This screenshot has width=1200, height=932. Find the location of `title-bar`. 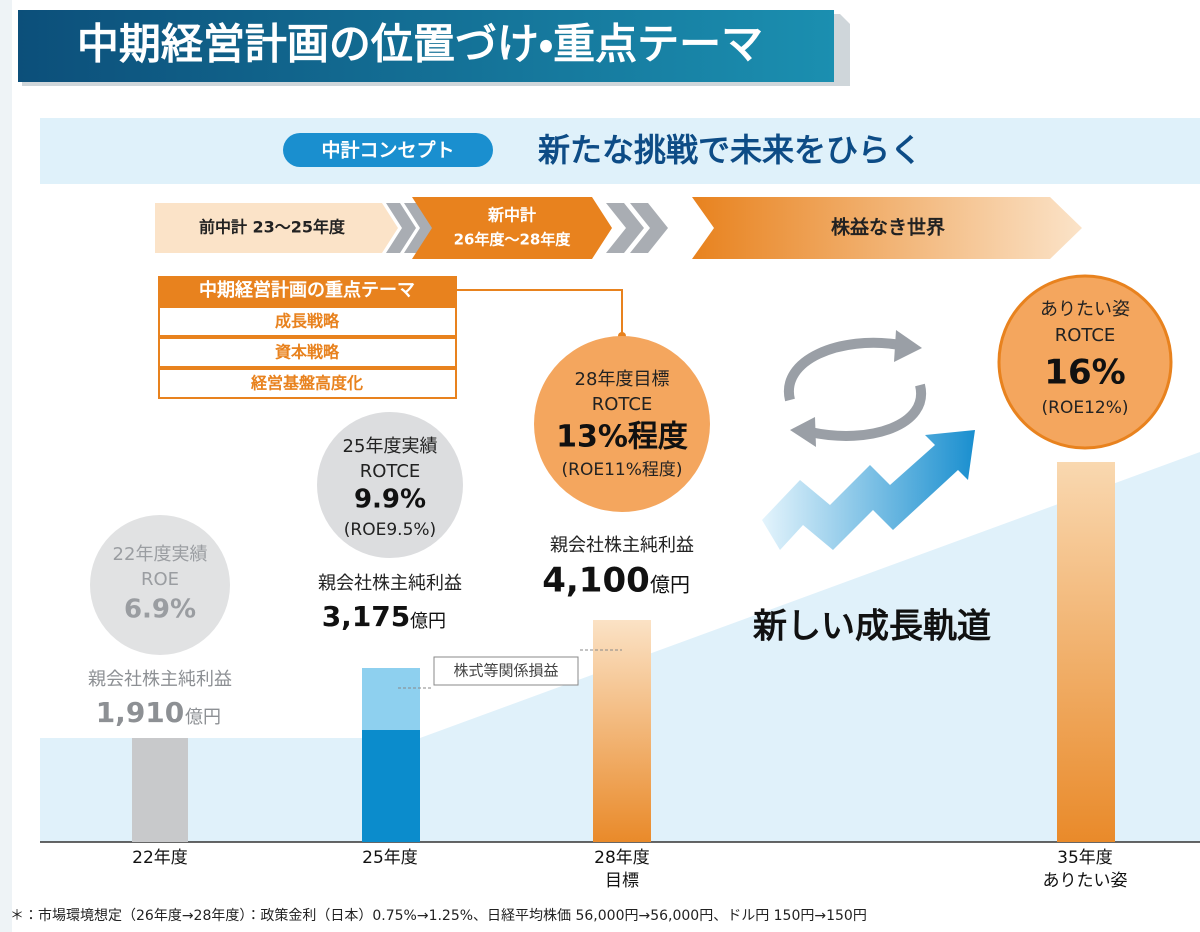

title-bar is located at coordinates (426, 46).